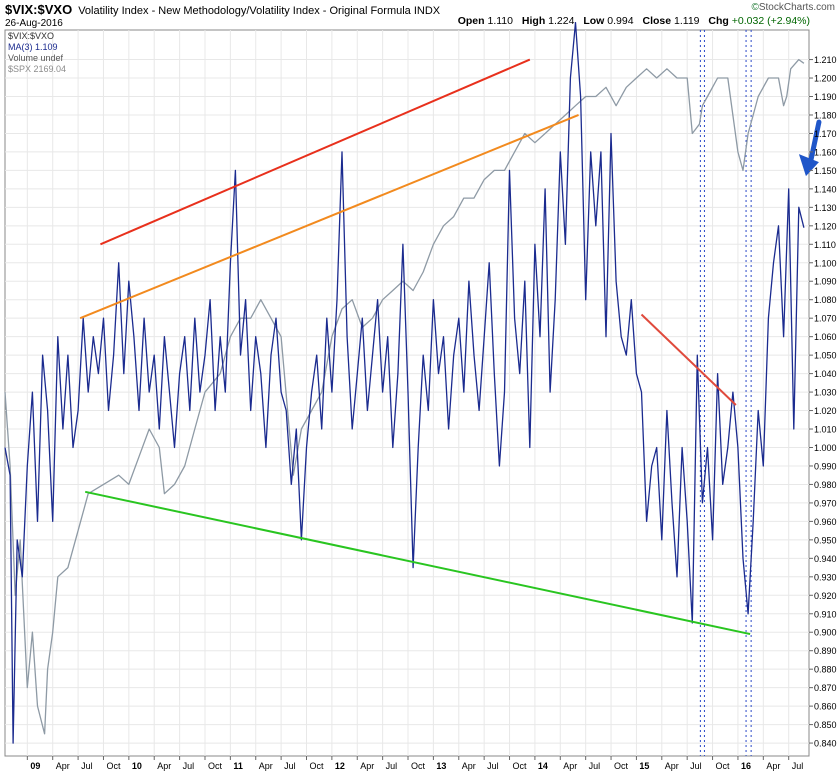 This screenshot has height=772, width=840. I want to click on y-tick-label: 1.030, so click(825, 393).